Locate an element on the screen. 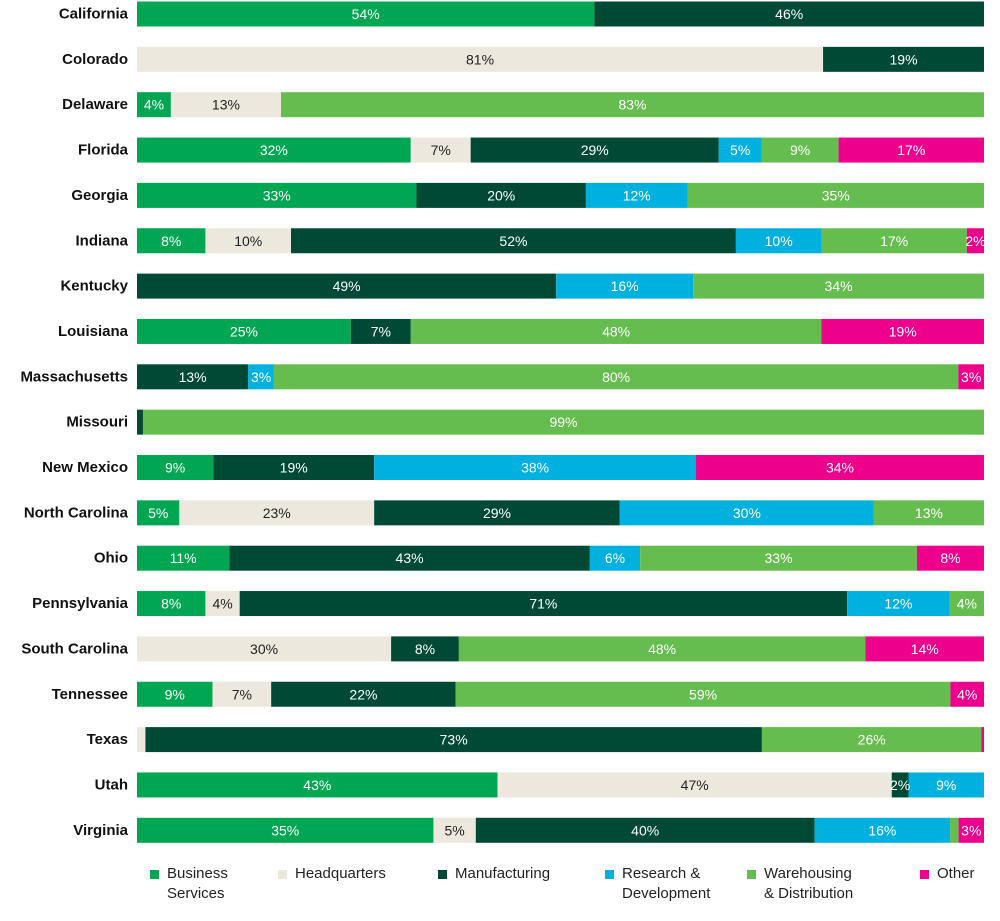 This screenshot has width=1000, height=921. bar-utah-manufacturing is located at coordinates (900, 785).